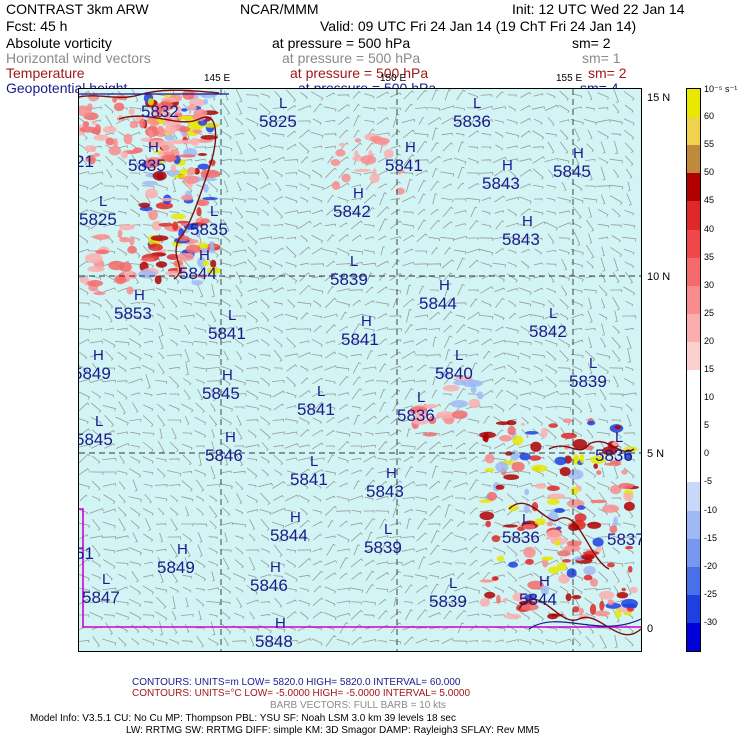 This screenshot has width=740, height=740. Describe the element at coordinates (624, 539) in the screenshot. I see `contour-label: 5837` at that location.